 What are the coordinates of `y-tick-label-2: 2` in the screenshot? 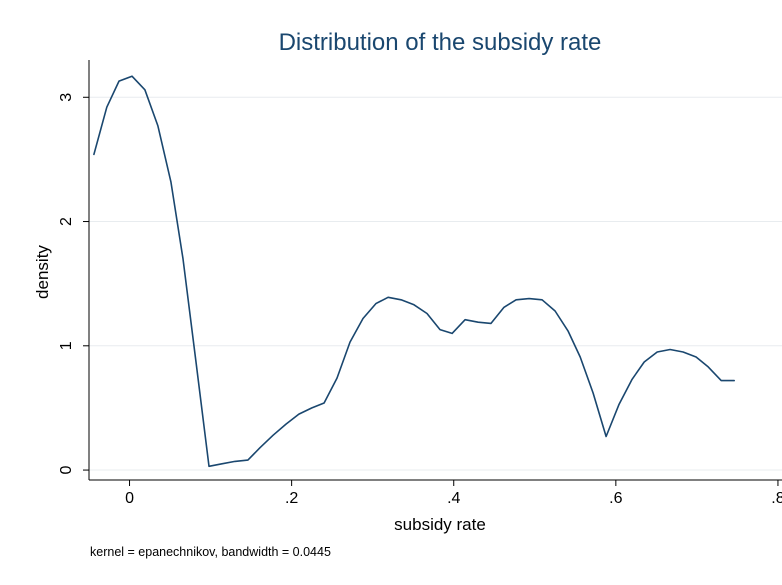 It's located at (66, 221).